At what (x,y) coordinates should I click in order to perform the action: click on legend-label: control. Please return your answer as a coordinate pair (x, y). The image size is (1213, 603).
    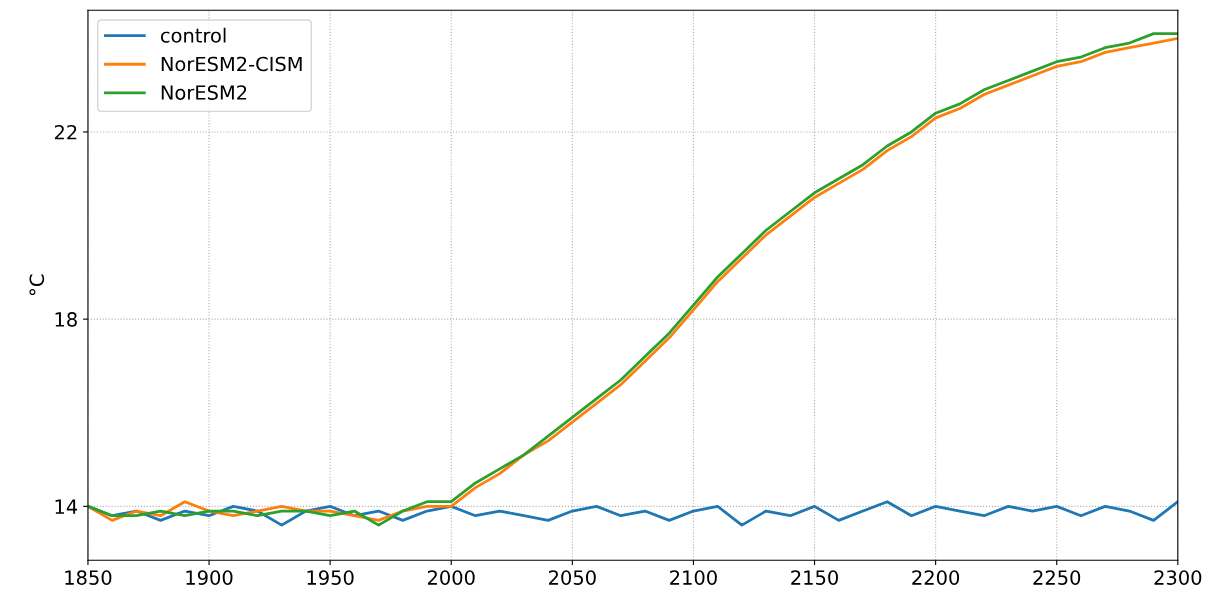
    Looking at the image, I should click on (193, 35).